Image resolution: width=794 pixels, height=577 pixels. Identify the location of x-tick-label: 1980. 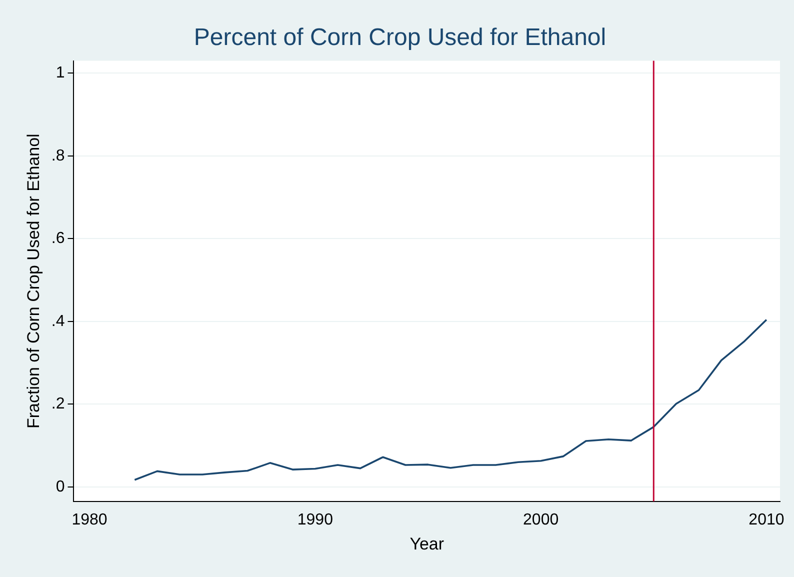
(90, 519).